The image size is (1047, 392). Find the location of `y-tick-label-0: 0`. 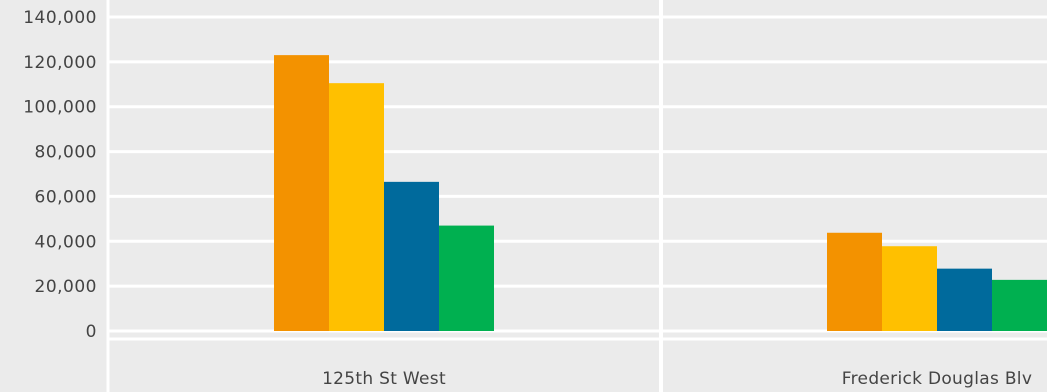

y-tick-label-0: 0 is located at coordinates (91, 332).